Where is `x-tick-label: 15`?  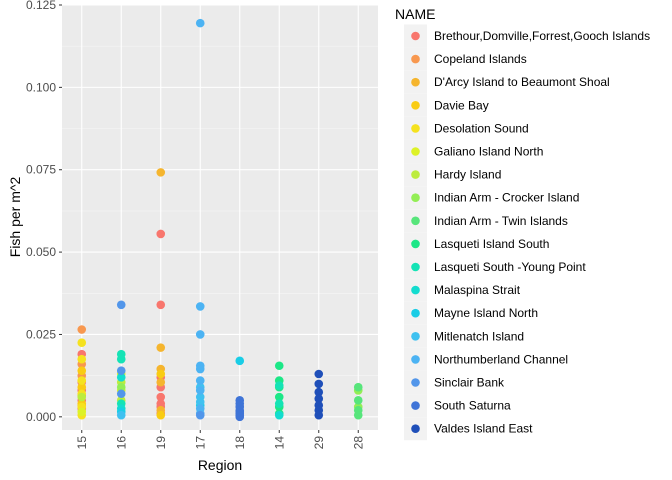 x-tick-label: 15 is located at coordinates (82, 443).